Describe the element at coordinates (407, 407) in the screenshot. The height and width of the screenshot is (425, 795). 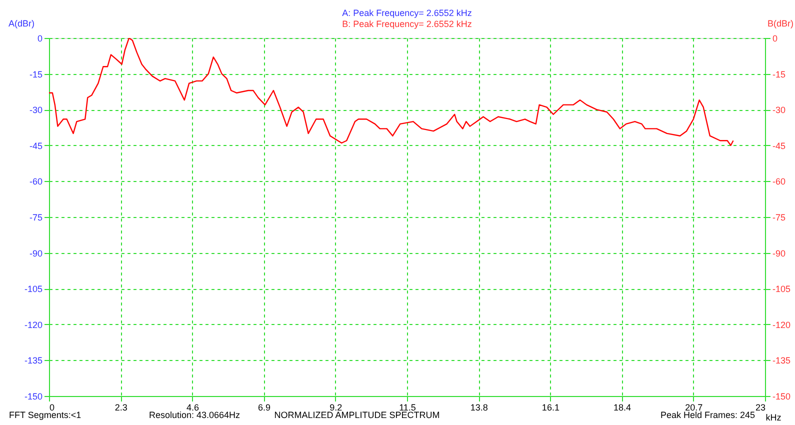
I see `x-tick-label: 11.5` at that location.